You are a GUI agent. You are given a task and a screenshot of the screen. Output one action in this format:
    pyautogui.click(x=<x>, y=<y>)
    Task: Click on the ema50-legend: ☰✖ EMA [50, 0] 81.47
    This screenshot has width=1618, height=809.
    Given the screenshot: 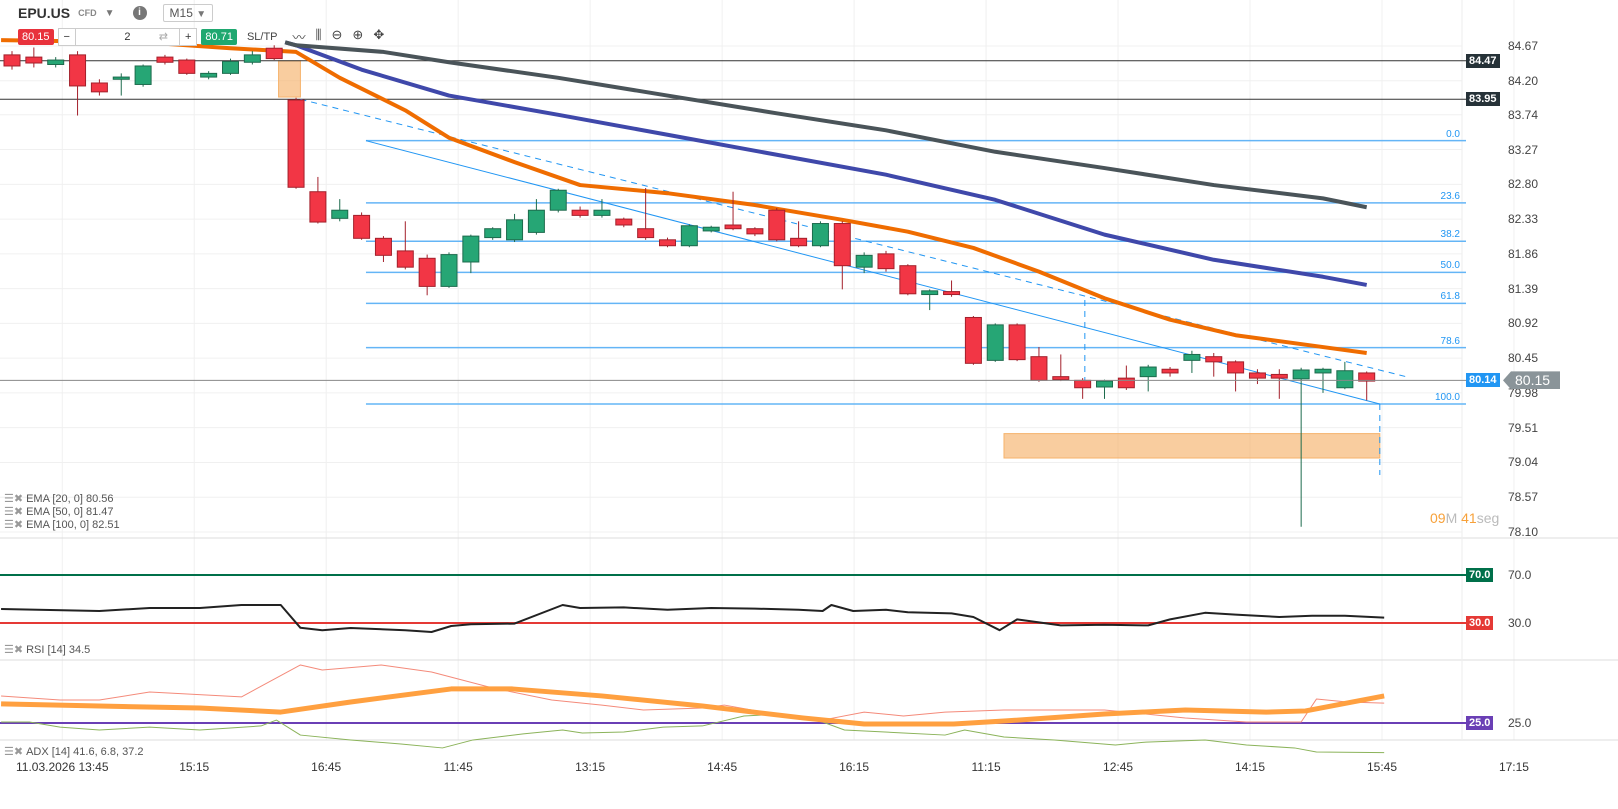 What is the action you would take?
    pyautogui.click(x=62, y=511)
    